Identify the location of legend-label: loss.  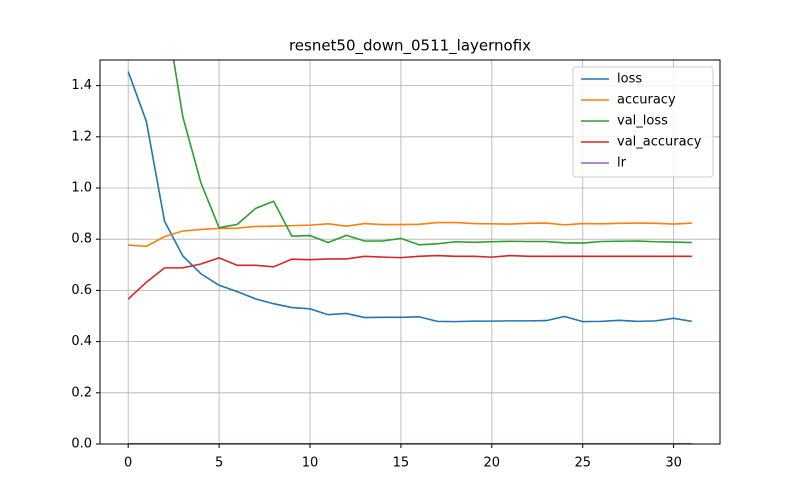
(629, 79).